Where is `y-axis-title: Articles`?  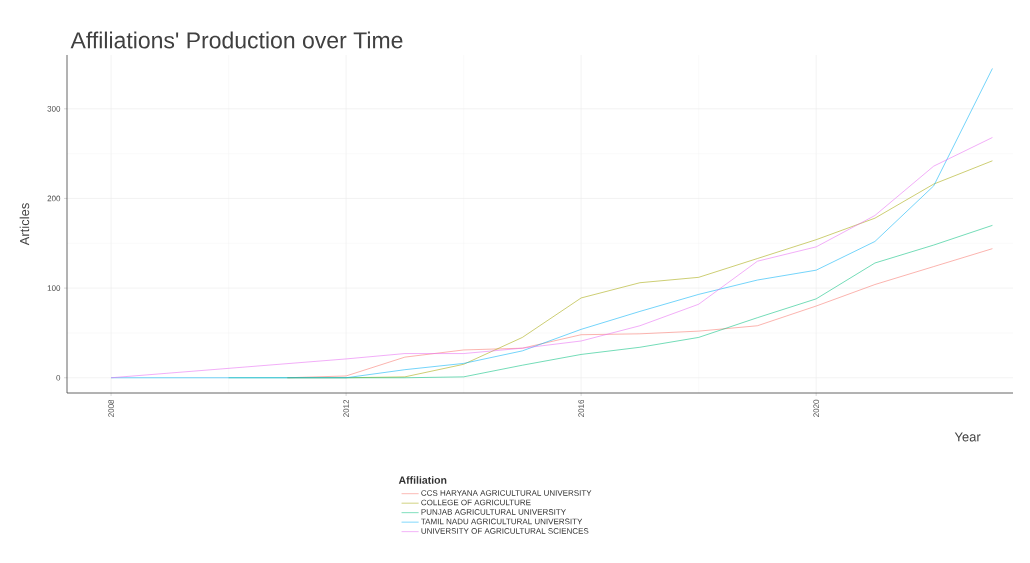 y-axis-title: Articles is located at coordinates (24, 224).